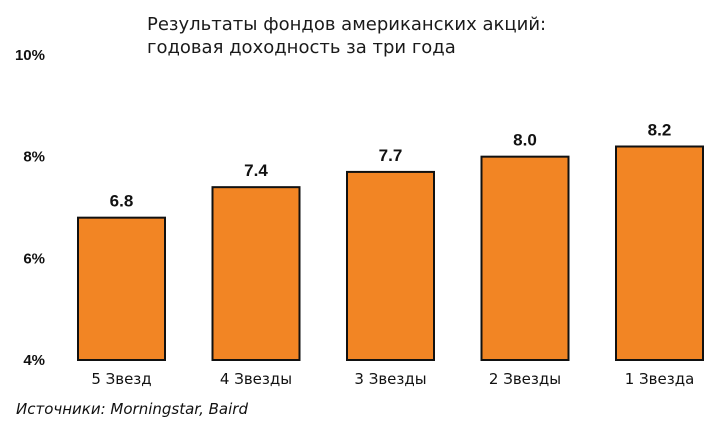 Image resolution: width=728 pixels, height=445 pixels. What do you see at coordinates (256, 379) in the screenshot?
I see `category-label: 4 Звезды` at bounding box center [256, 379].